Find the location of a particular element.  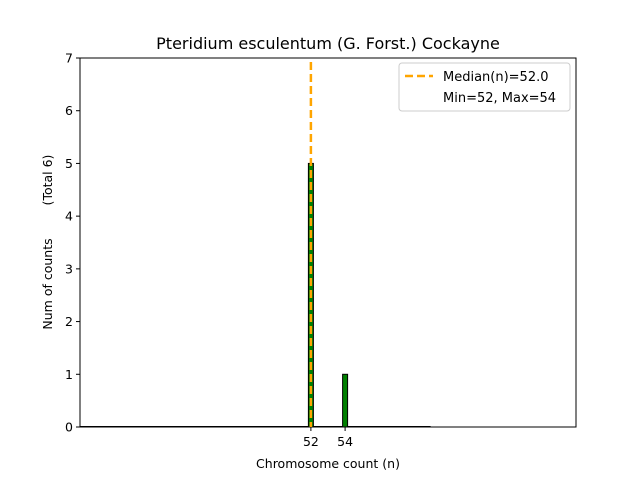

bar is located at coordinates (345, 400).